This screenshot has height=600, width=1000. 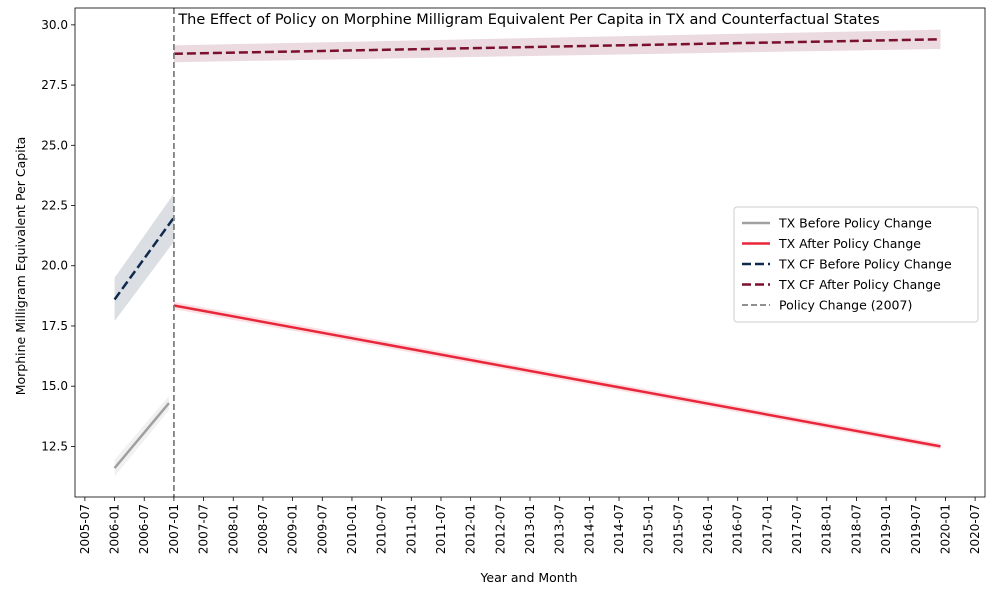 What do you see at coordinates (945, 529) in the screenshot?
I see `x-tick-label: 2020-01` at bounding box center [945, 529].